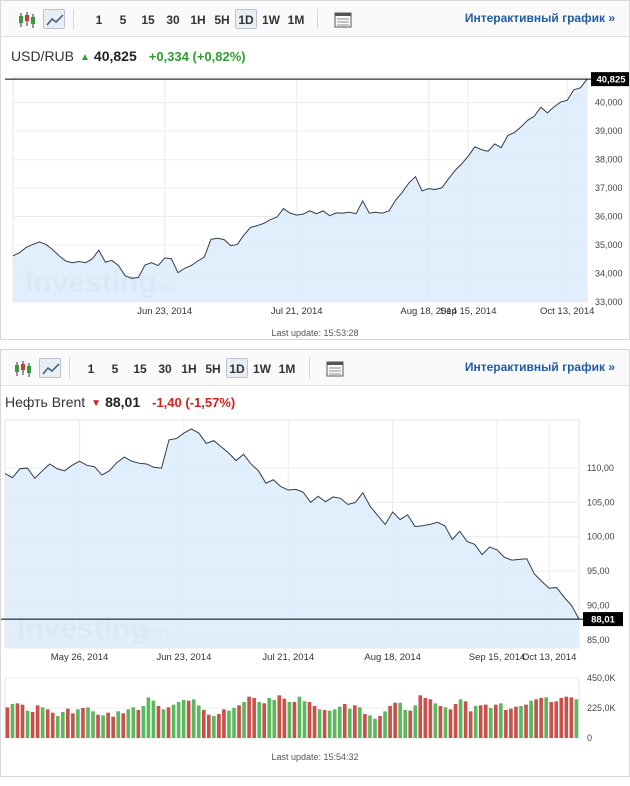 Image resolution: width=630 pixels, height=786 pixels. Describe the element at coordinates (601, 708) in the screenshot. I see `volume-tick-label: 225,0K` at that location.